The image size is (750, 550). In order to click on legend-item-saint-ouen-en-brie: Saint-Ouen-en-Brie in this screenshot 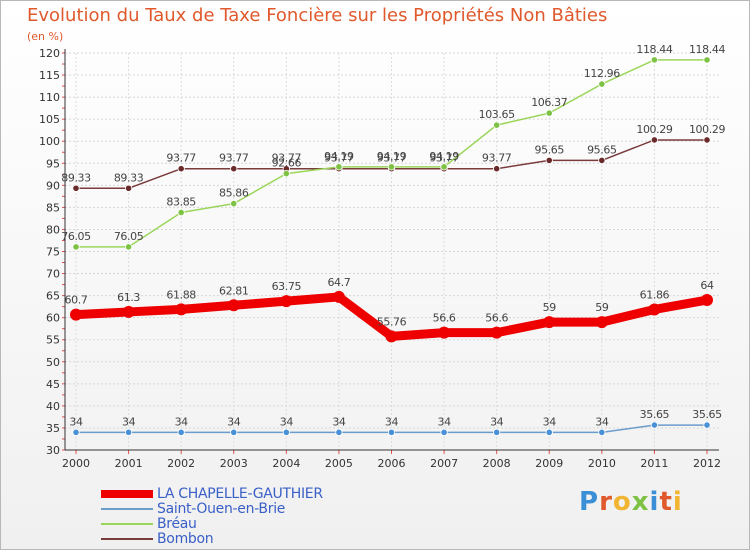, I will do `click(193, 509)`.